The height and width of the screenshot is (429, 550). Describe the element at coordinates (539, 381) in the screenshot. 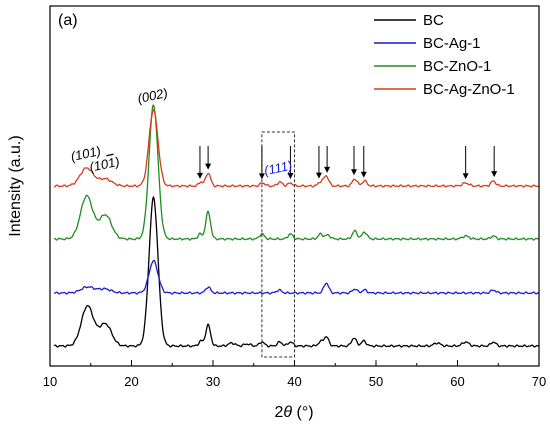

I see `x-tick-label-70: 70` at that location.